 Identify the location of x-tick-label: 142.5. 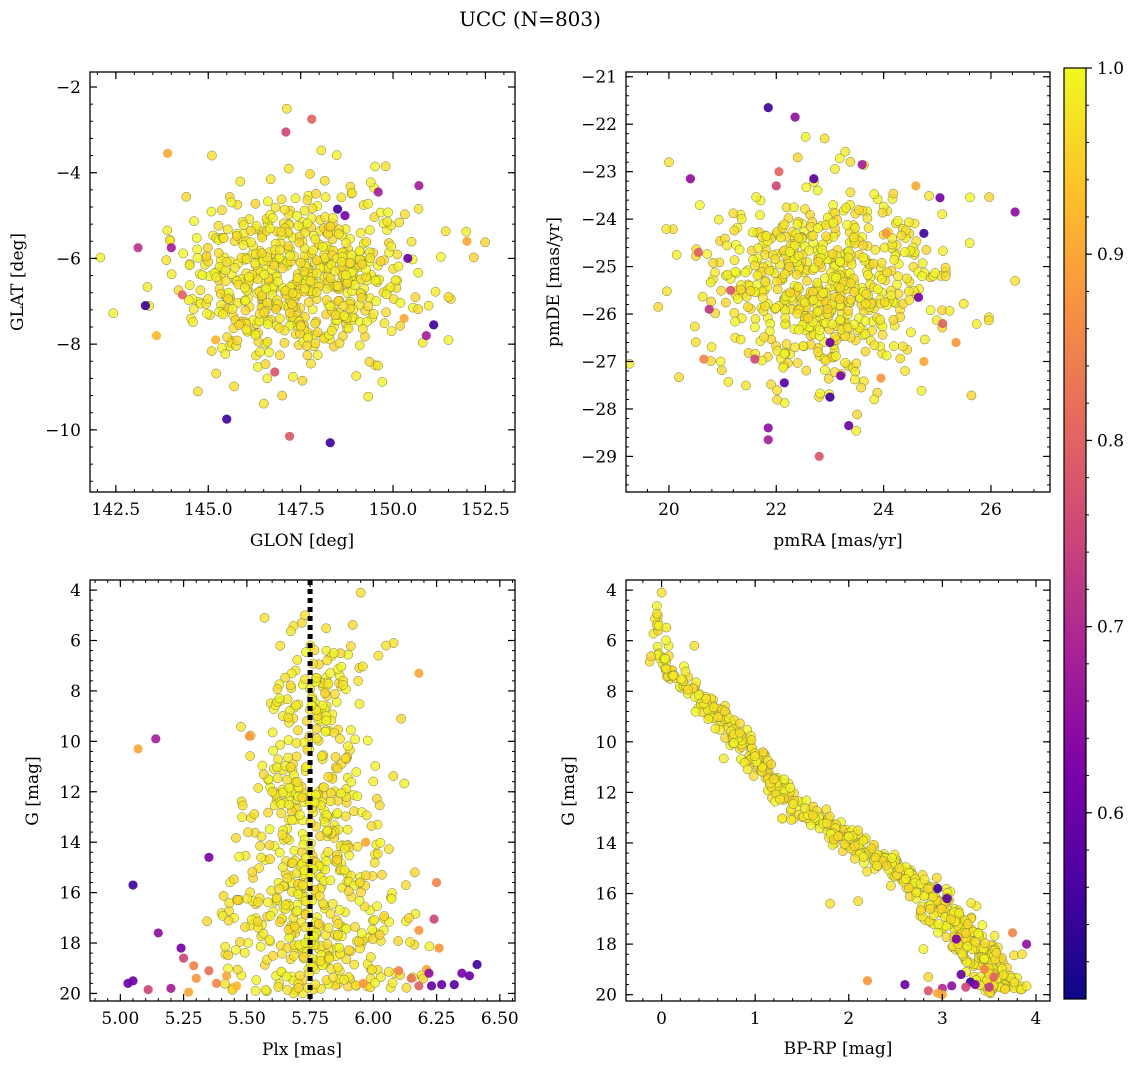
(116, 510).